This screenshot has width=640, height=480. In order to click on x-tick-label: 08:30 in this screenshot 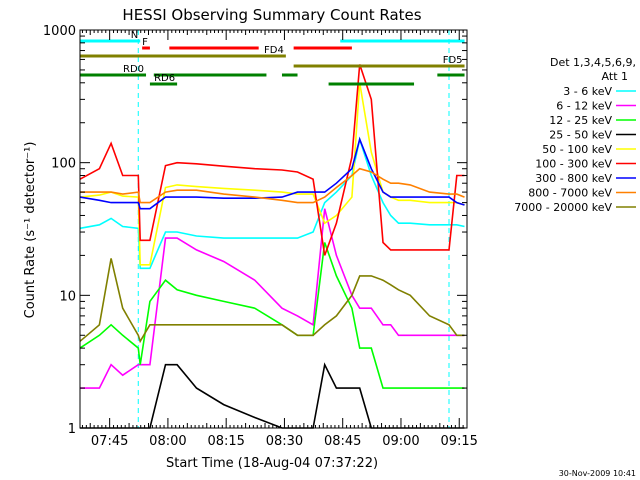, I will do `click(284, 441)`.